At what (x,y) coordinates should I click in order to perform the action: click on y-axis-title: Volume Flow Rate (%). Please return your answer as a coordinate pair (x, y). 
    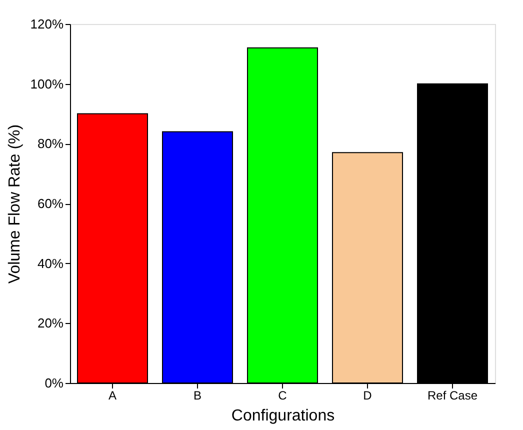
    Looking at the image, I should click on (15, 204).